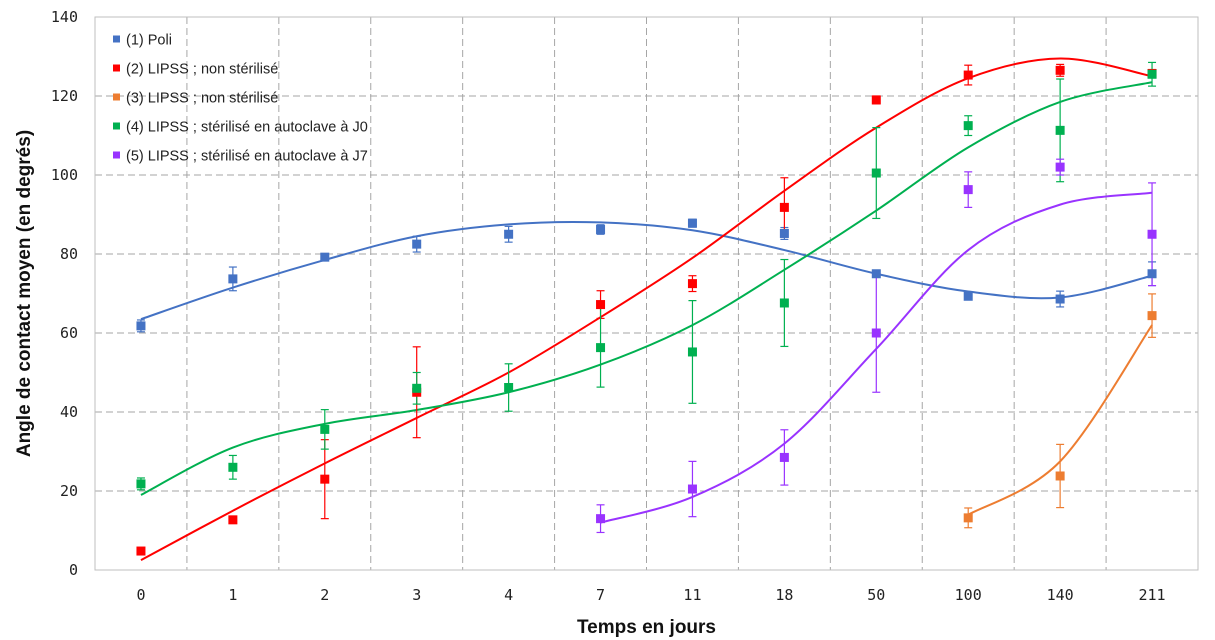  Describe the element at coordinates (149, 41) in the screenshot. I see `legend-label: (1) Poli` at that location.